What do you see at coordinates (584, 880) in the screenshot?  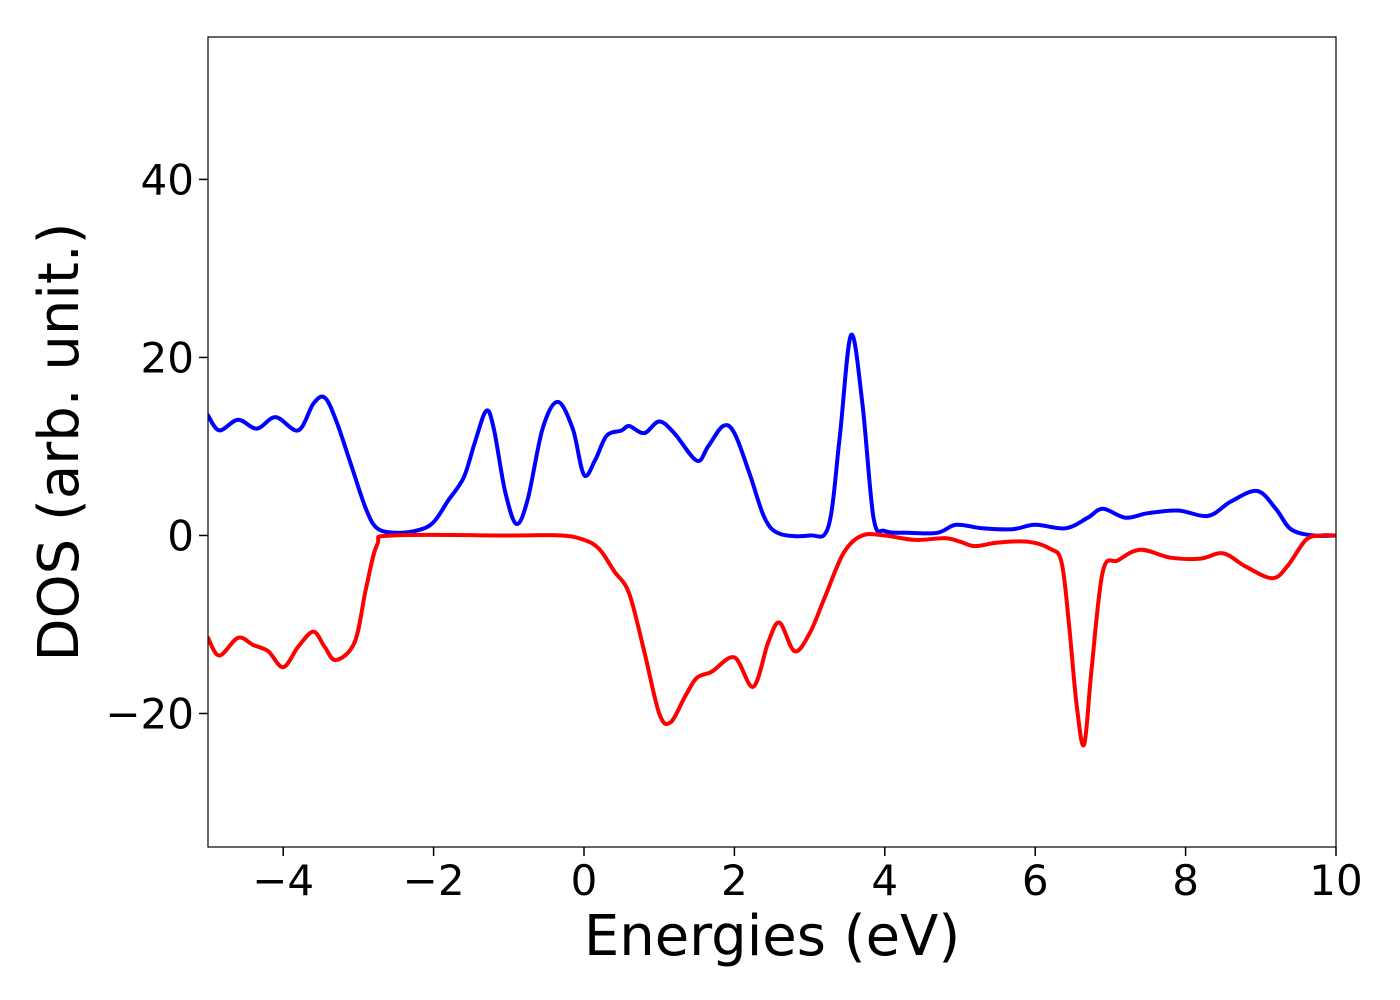 I see `x-tick-label: 0` at bounding box center [584, 880].